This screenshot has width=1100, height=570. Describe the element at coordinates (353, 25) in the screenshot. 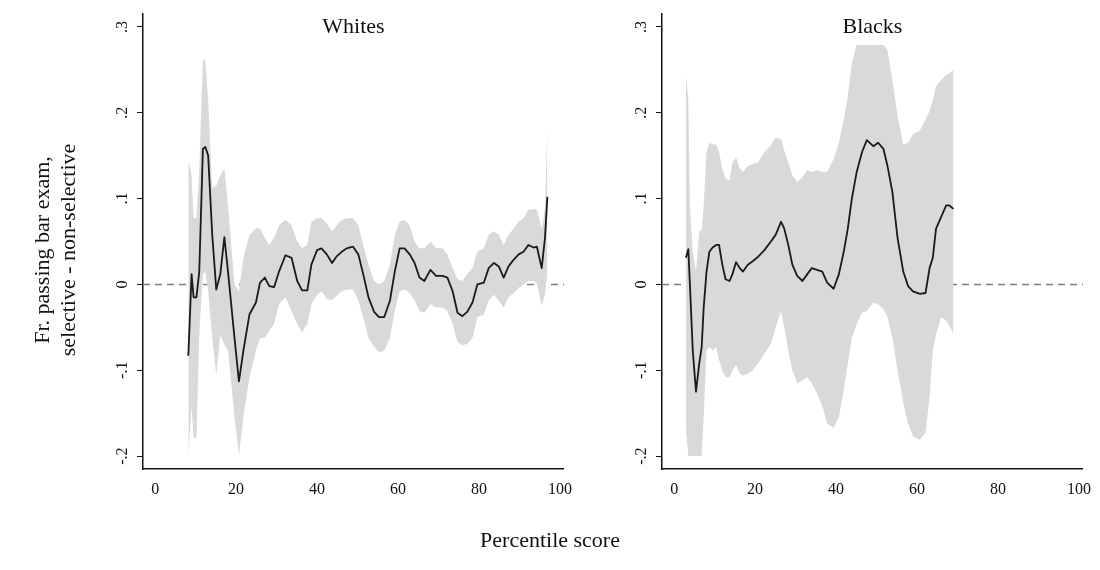

I see `chart-title: Whites` at that location.